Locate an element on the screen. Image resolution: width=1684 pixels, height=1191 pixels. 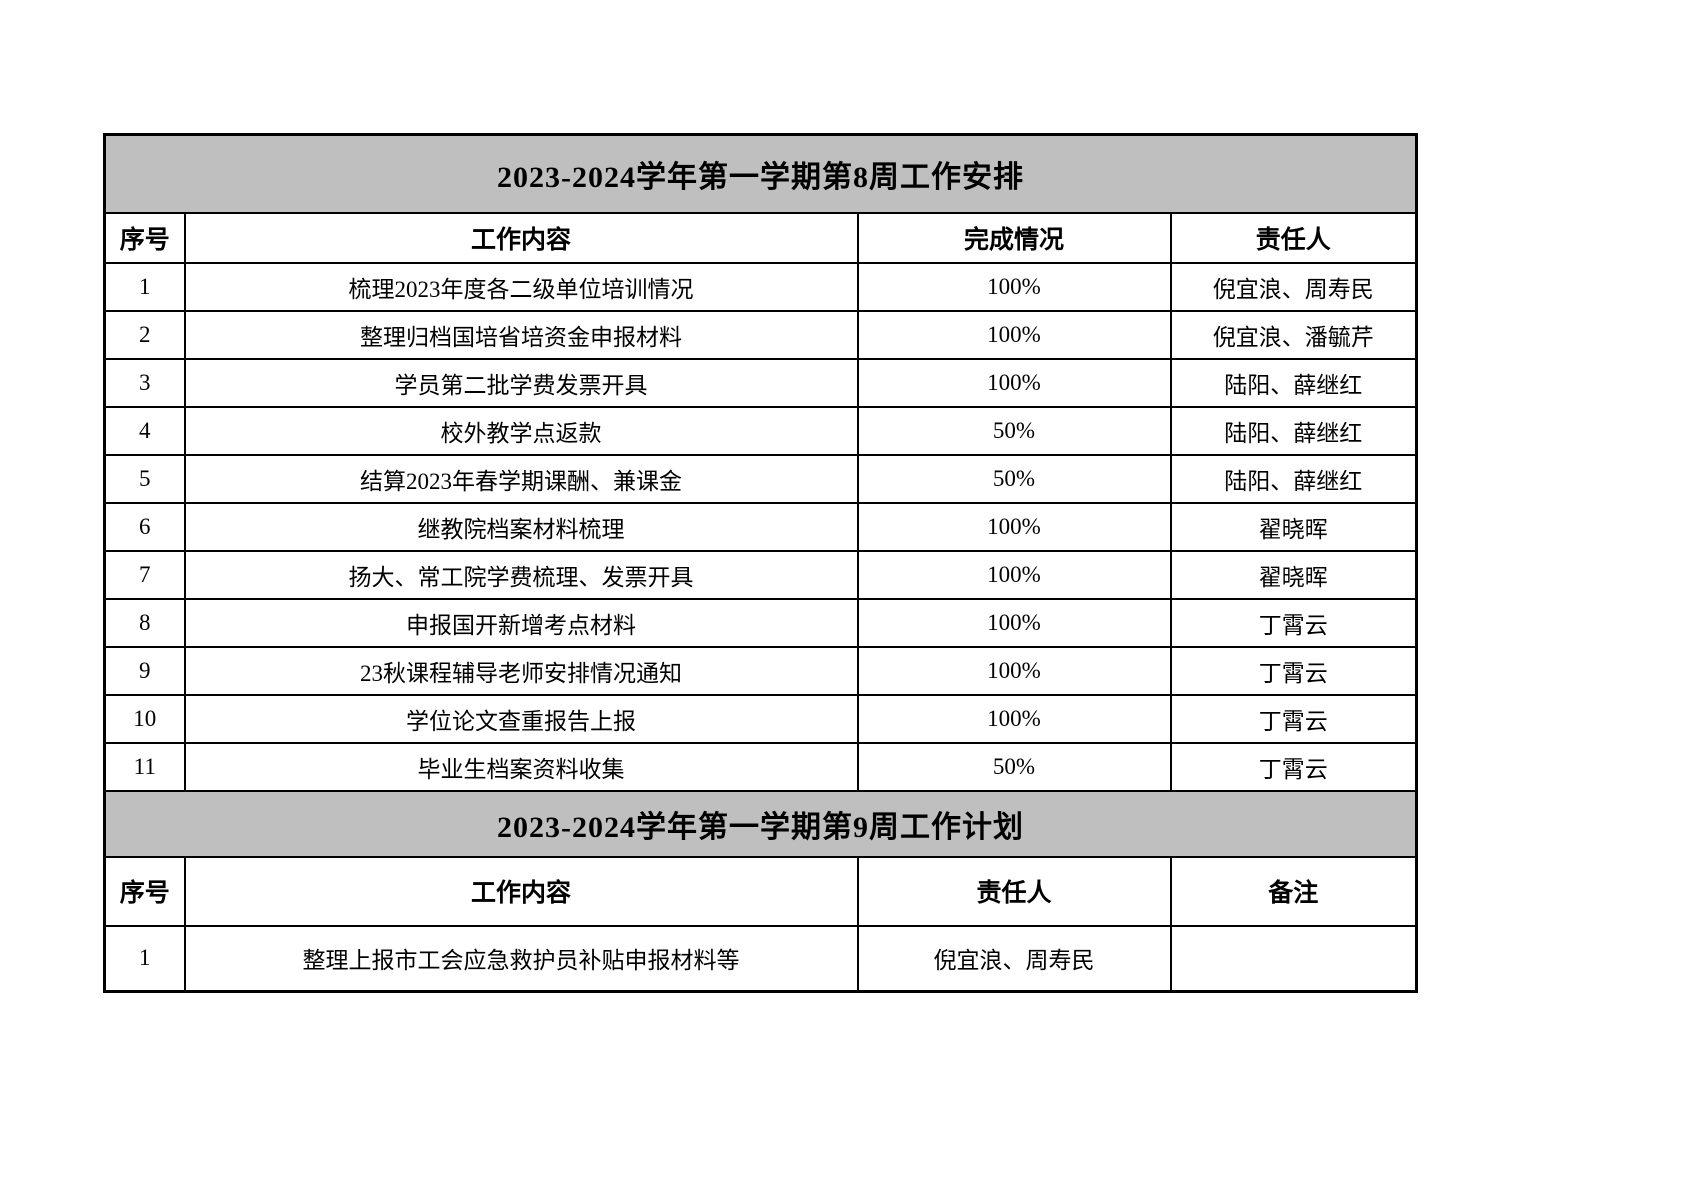
row-number-cell: 8 is located at coordinates (144, 622).